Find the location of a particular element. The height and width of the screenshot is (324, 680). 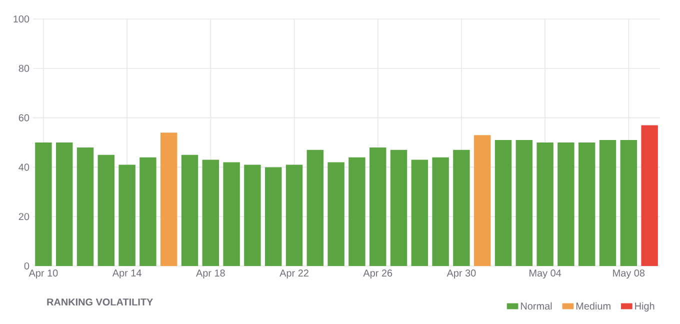

x-tick-label: May 04 is located at coordinates (546, 274).